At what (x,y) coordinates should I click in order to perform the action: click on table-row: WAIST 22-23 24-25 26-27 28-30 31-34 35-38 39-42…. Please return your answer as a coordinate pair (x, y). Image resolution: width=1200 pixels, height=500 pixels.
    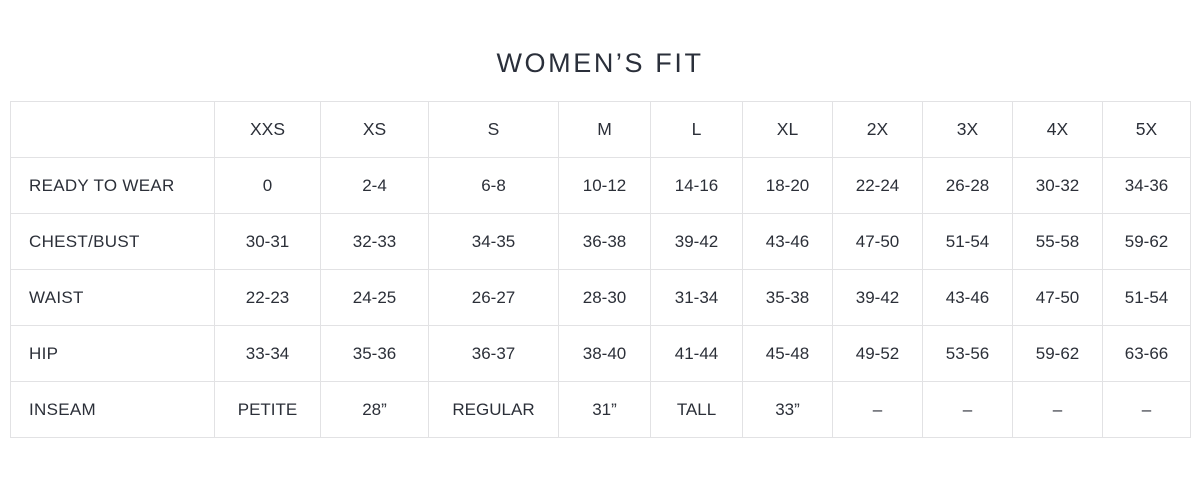
    Looking at the image, I should click on (600, 297).